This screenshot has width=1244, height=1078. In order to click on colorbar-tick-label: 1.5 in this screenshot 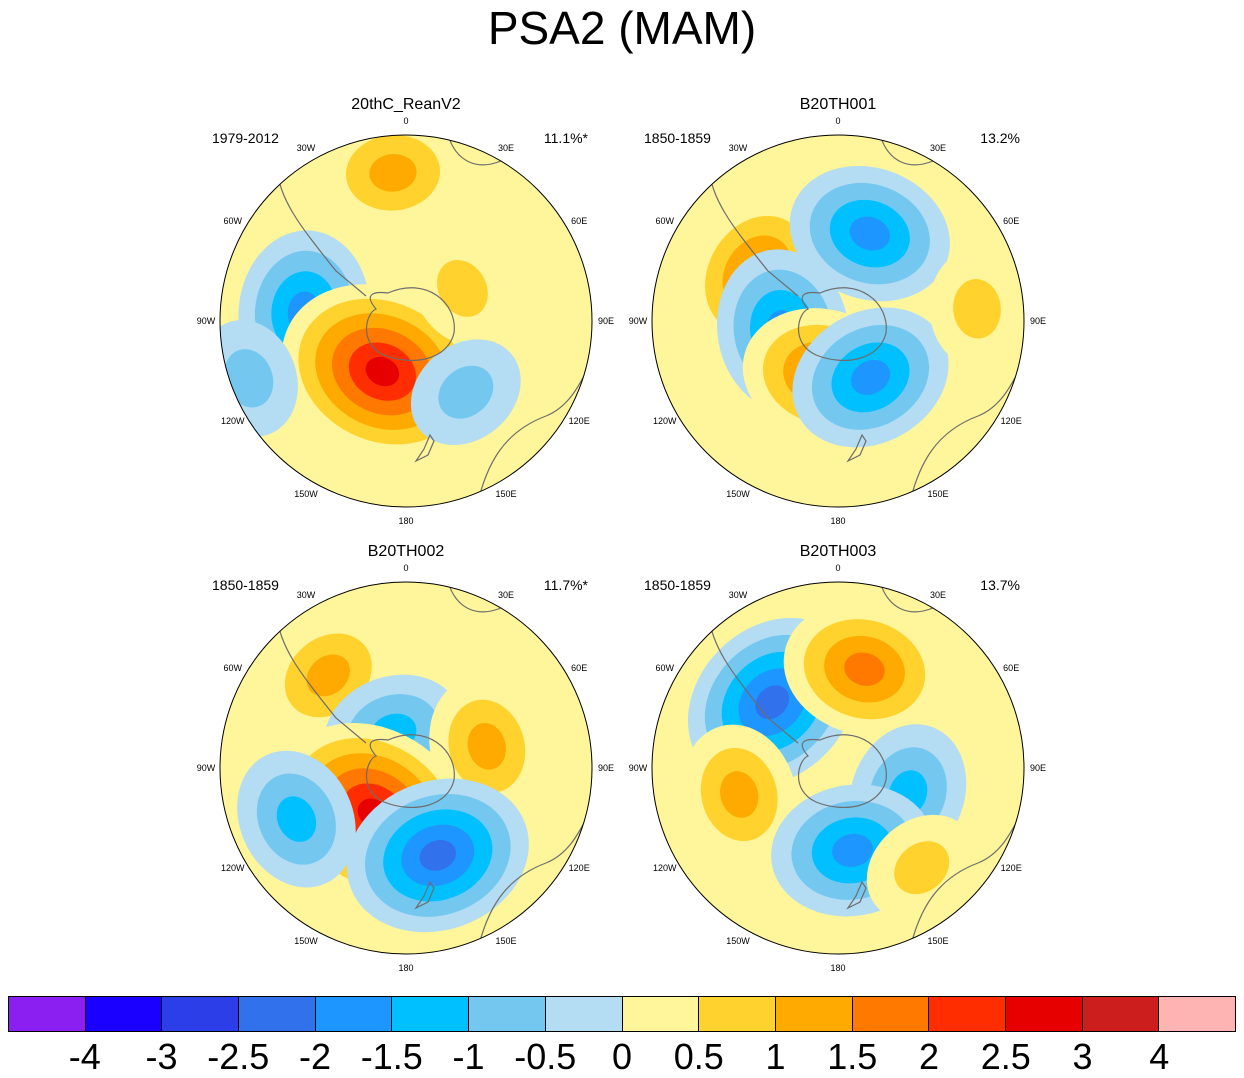, I will do `click(852, 1056)`.